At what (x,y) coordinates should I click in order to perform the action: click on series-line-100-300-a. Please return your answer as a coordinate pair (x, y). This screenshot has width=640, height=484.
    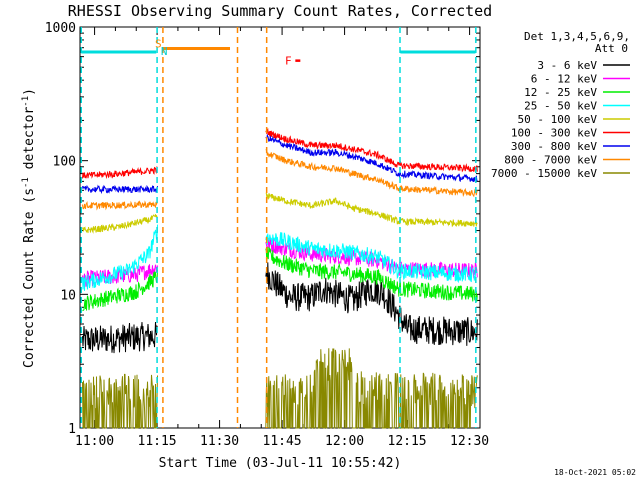
    Looking at the image, I should click on (120, 172).